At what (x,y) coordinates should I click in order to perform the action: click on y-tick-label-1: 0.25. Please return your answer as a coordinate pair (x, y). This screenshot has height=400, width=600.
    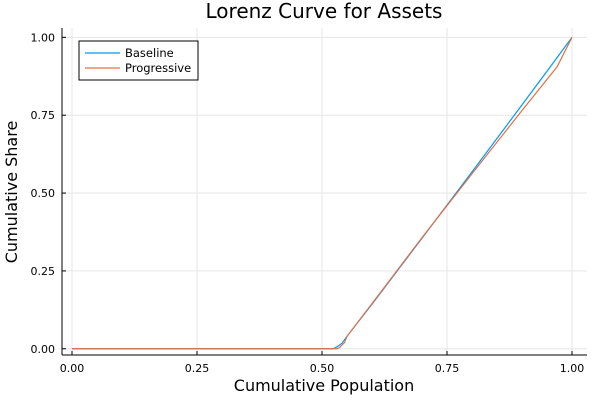
    Looking at the image, I should click on (43, 271).